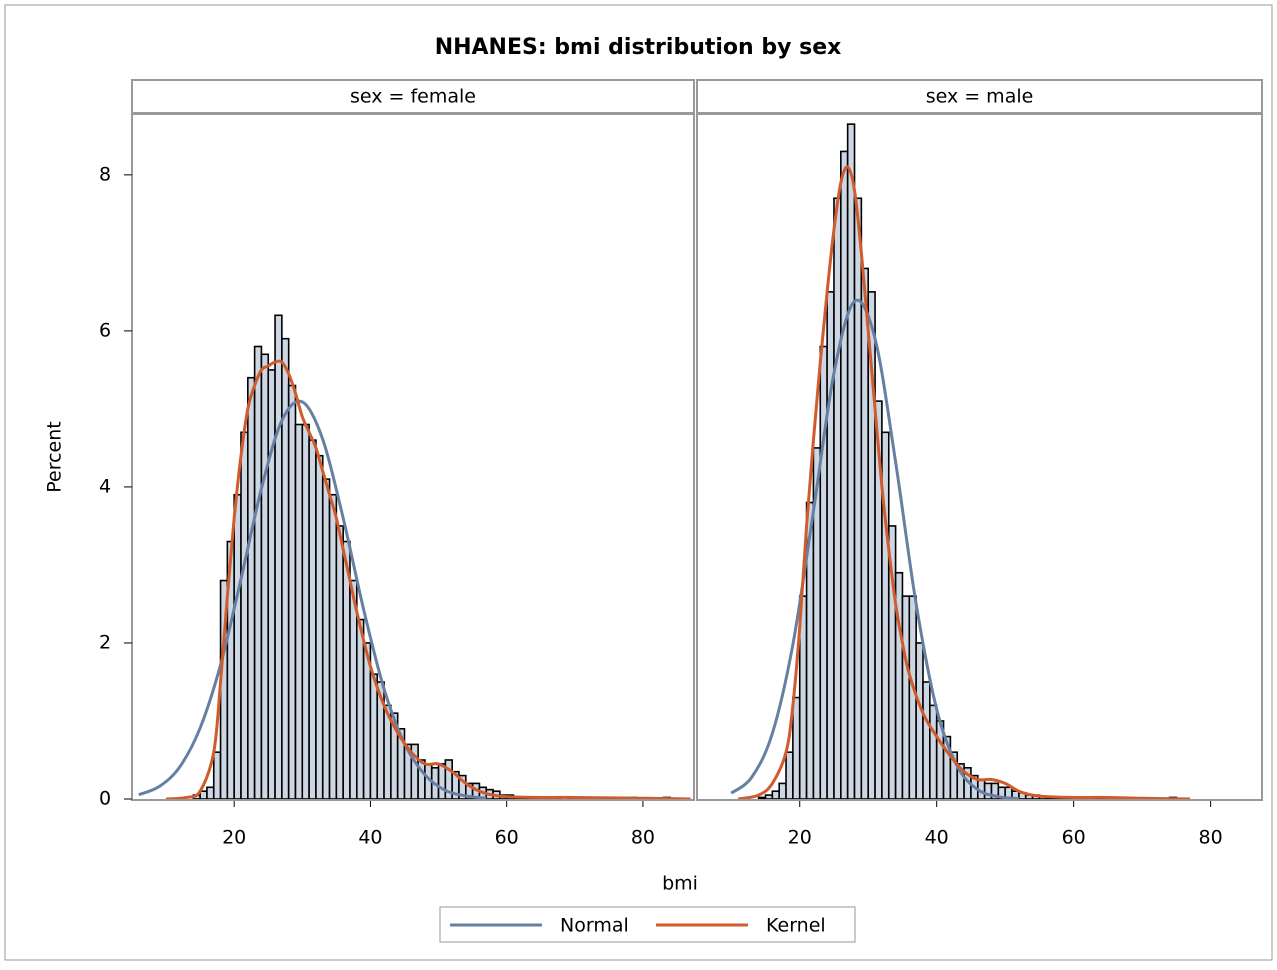 This screenshot has width=1277, height=970. What do you see at coordinates (980, 97) in the screenshot?
I see `panel-label: sex = male` at bounding box center [980, 97].